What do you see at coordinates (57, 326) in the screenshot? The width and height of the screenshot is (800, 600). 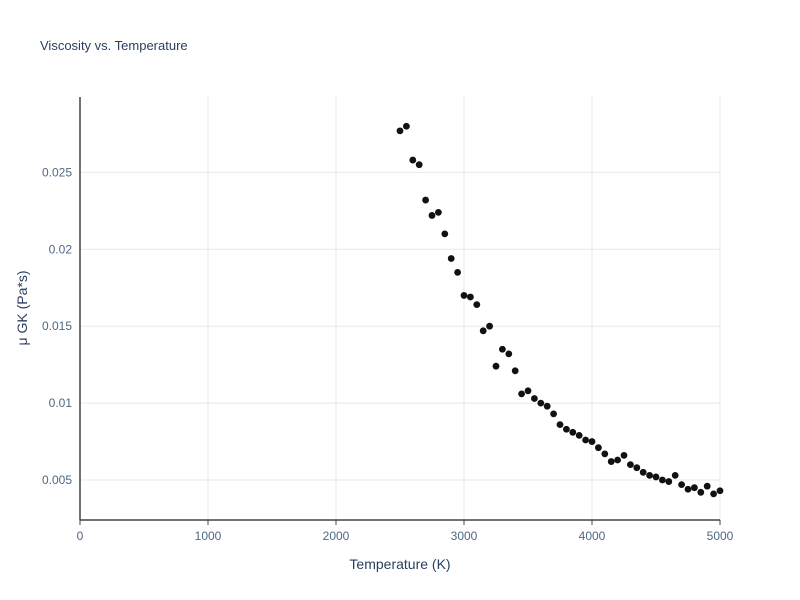 I see `y-tick-label: 0.015` at bounding box center [57, 326].